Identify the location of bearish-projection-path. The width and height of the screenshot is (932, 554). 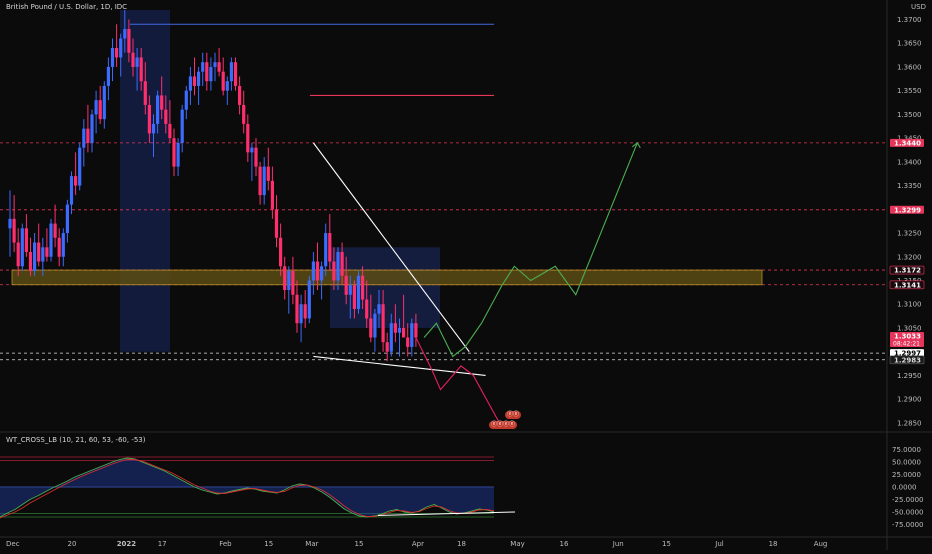
(459, 382).